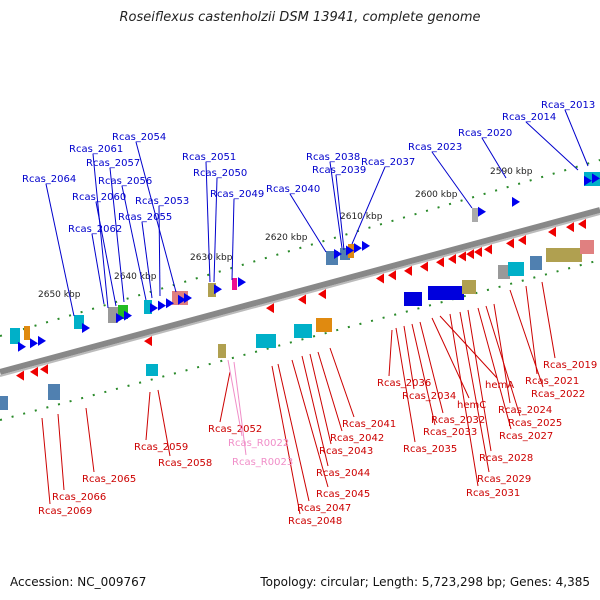 Image resolution: width=600 pixels, height=600 pixels. What do you see at coordinates (161, 447) in the screenshot?
I see `reverse-gene-label: Rcas_2059` at bounding box center [161, 447].